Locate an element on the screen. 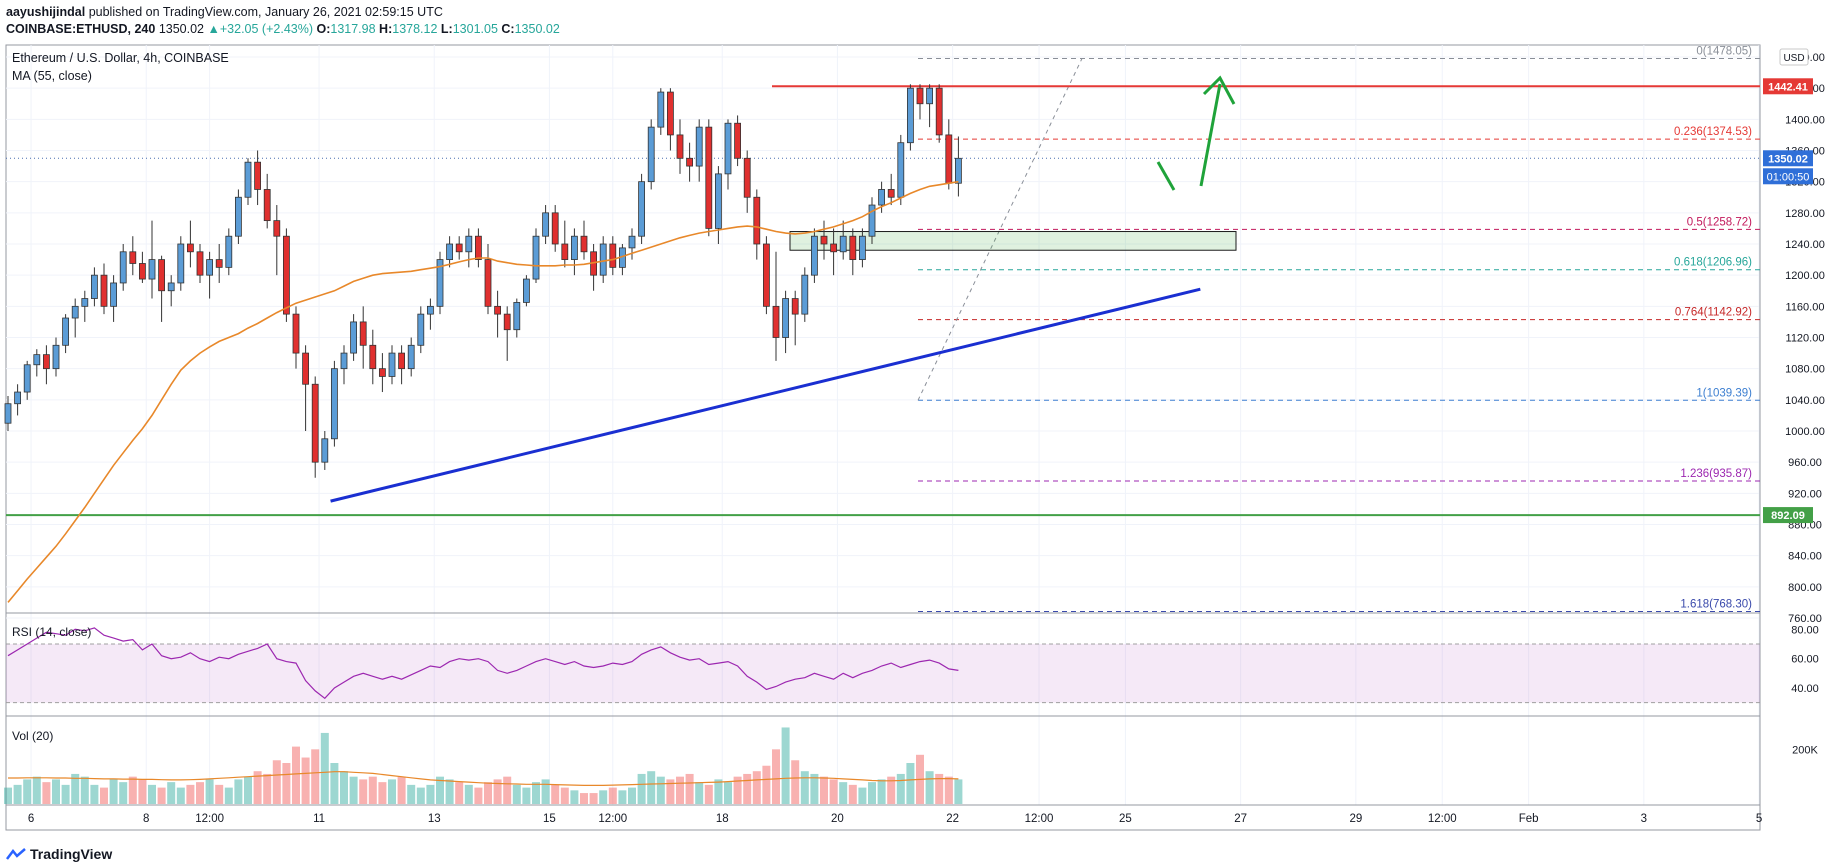 This screenshot has width=1828, height=868. current-price-tag-label: 1350.02 is located at coordinates (1788, 159).